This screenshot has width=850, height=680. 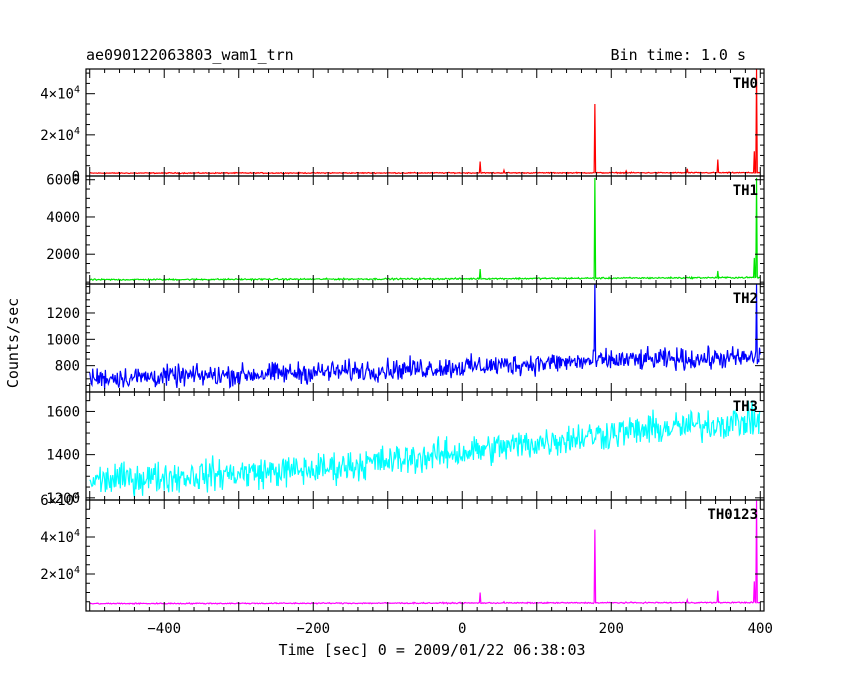 What do you see at coordinates (63, 255) in the screenshot?
I see `y-tick-label: 2000` at bounding box center [63, 255].